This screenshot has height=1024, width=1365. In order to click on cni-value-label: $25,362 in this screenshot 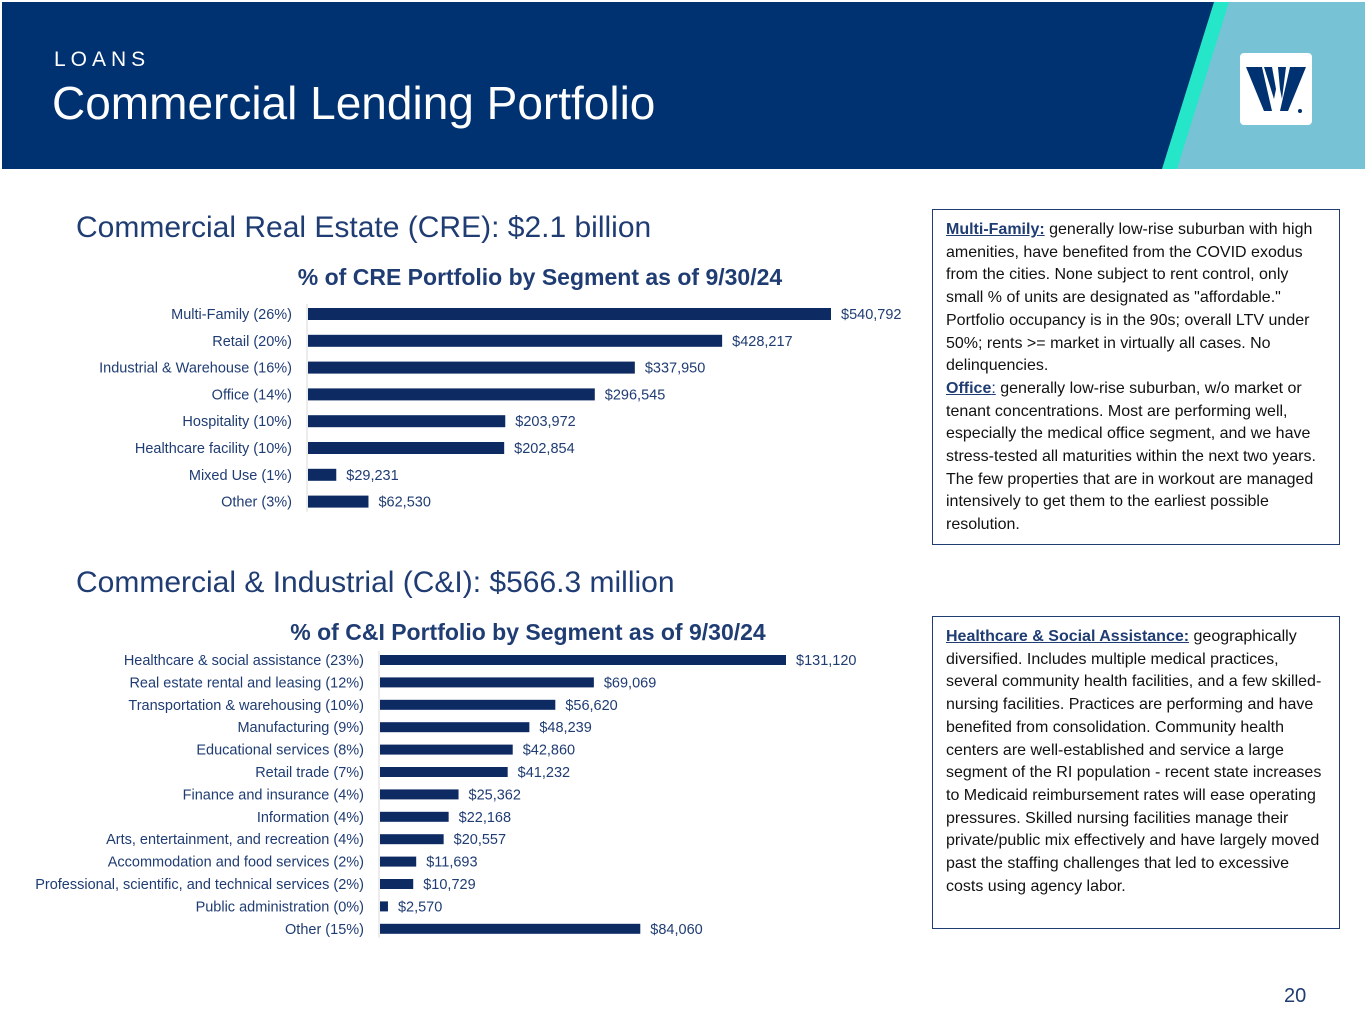, I will do `click(495, 795)`.